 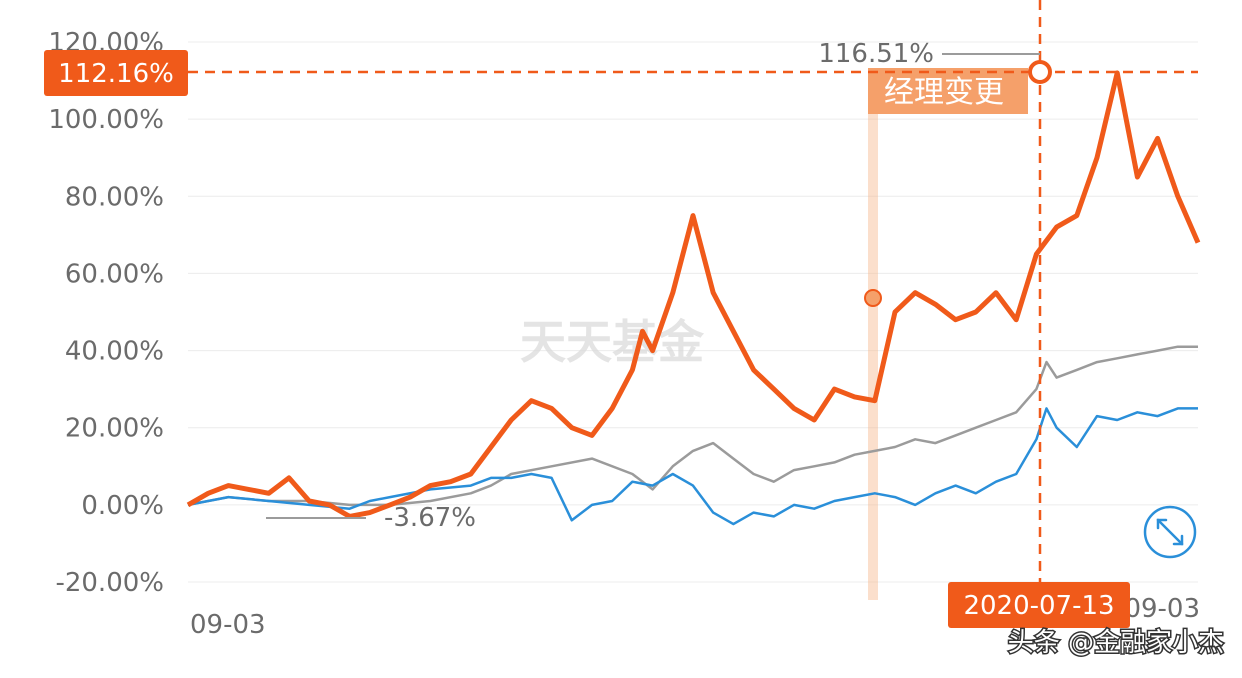 I want to click on y-tick-label: 20.00%, so click(x=114, y=429).